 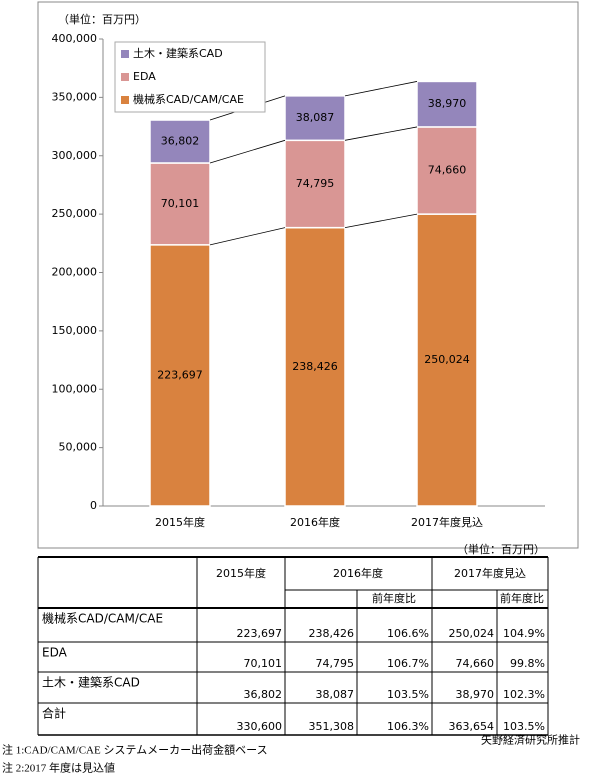 I want to click on legend-label: 土木・建築系CAD, so click(x=178, y=53).